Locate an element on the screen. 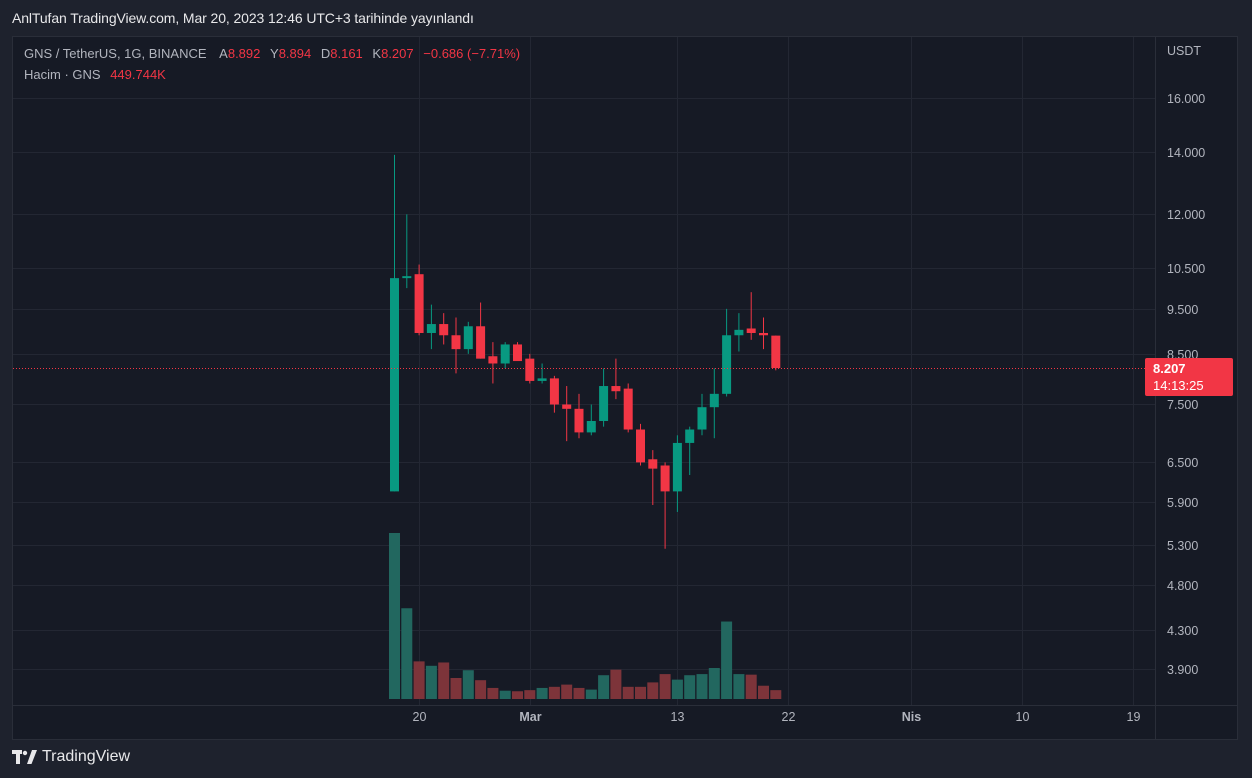 The image size is (1252, 778). brand-name: TradingView is located at coordinates (86, 756).